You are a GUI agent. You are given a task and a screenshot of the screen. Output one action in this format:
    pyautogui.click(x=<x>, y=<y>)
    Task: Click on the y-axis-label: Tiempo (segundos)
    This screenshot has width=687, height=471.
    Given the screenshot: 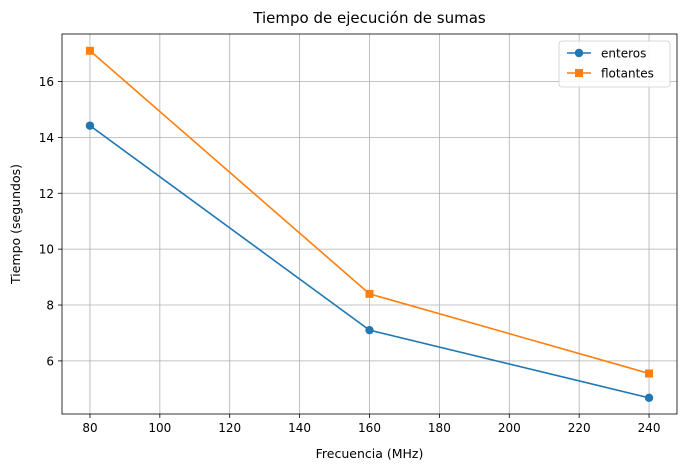 What is the action you would take?
    pyautogui.click(x=15, y=224)
    